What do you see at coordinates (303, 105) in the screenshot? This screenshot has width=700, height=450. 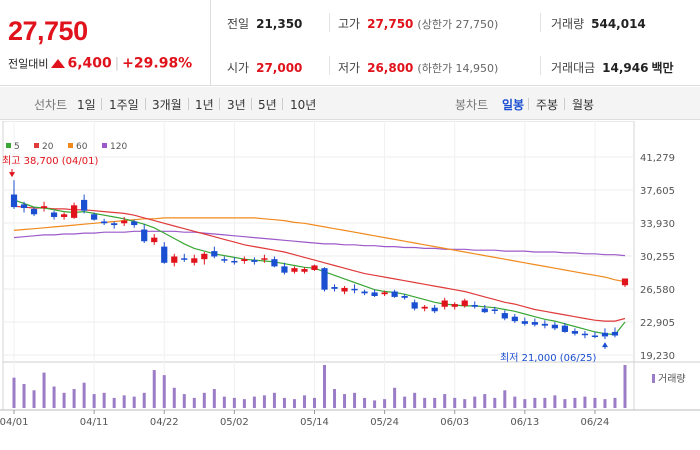 I see `line-period-10y: 10년` at bounding box center [303, 105].